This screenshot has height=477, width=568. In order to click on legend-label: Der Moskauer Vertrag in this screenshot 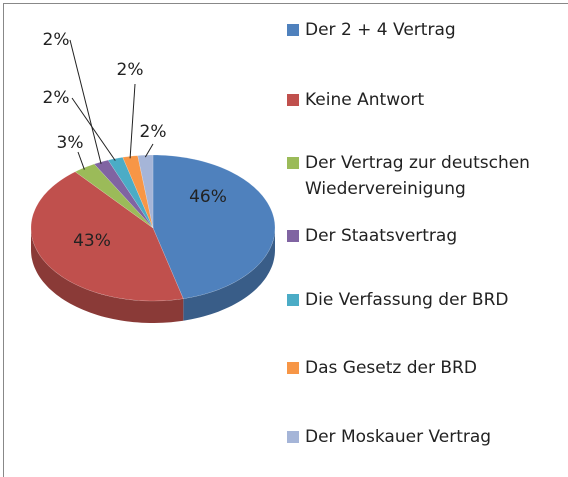, I will do `click(398, 437)`.